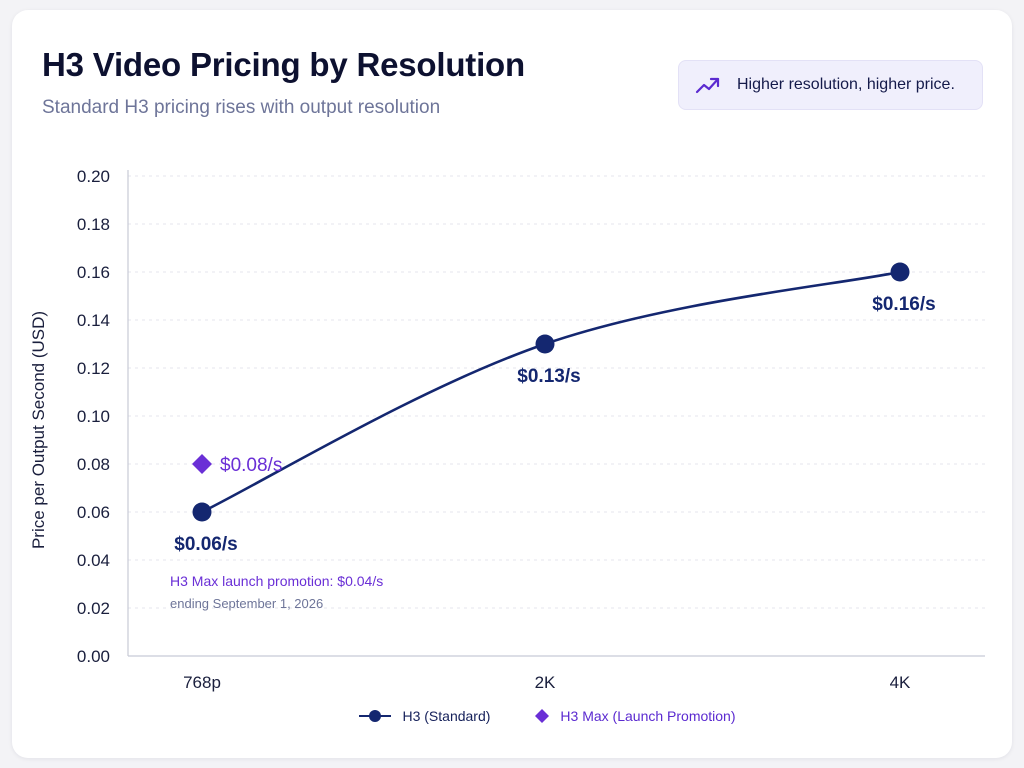 Image resolution: width=1024 pixels, height=768 pixels. I want to click on data-label-max: $0.08/s, so click(251, 465).